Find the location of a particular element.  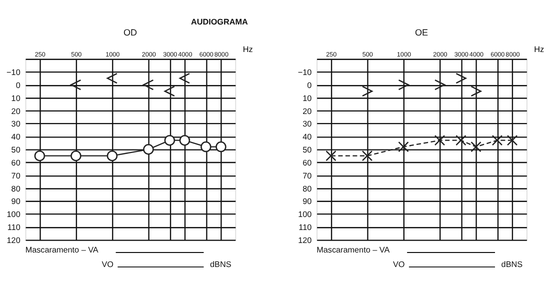

chart-subtitle: OD is located at coordinates (130, 32).